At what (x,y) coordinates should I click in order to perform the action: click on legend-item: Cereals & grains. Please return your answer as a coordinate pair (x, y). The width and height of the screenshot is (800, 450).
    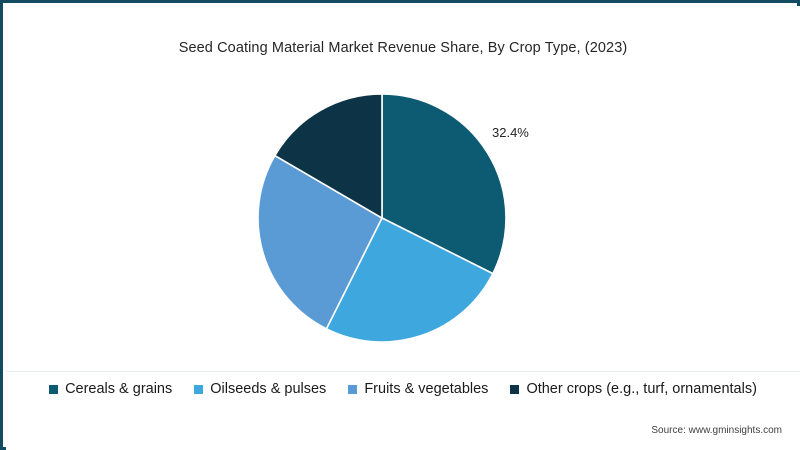
    Looking at the image, I should click on (110, 389).